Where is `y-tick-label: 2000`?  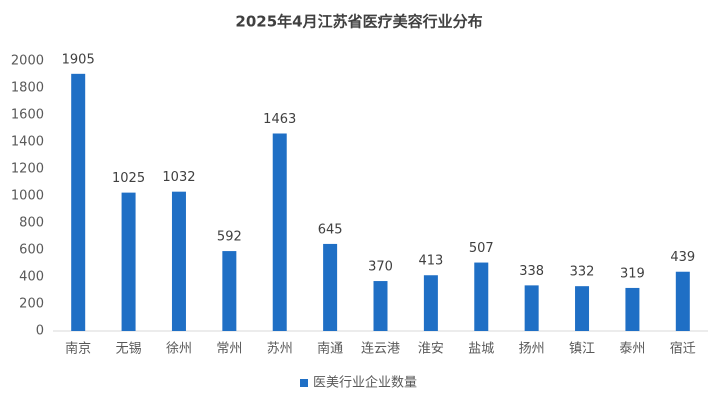 y-tick-label: 2000 is located at coordinates (27, 61).